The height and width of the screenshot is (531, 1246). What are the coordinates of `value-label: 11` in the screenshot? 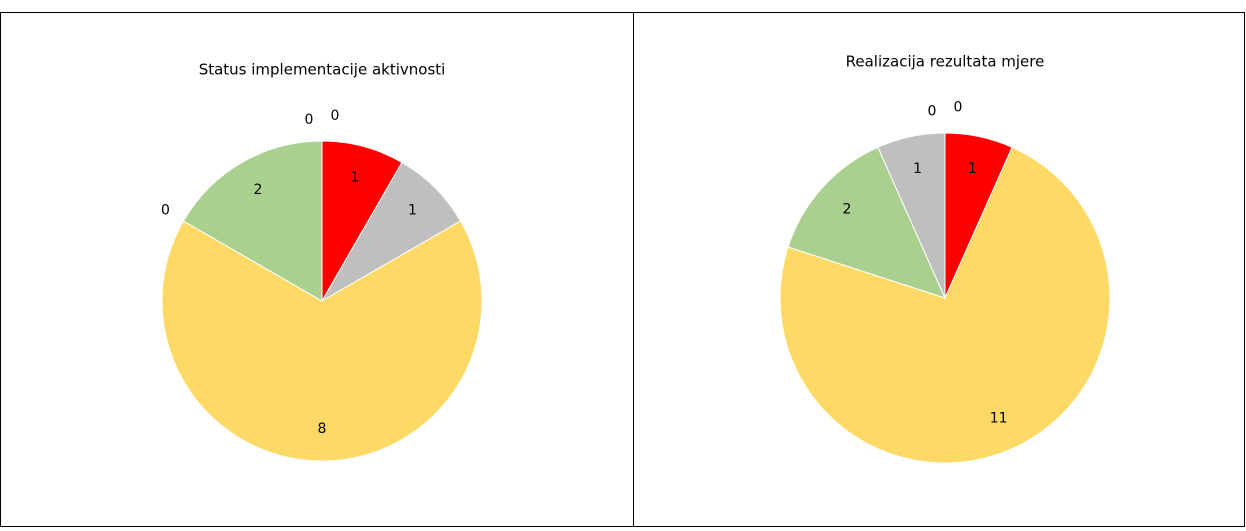 It's located at (999, 419).